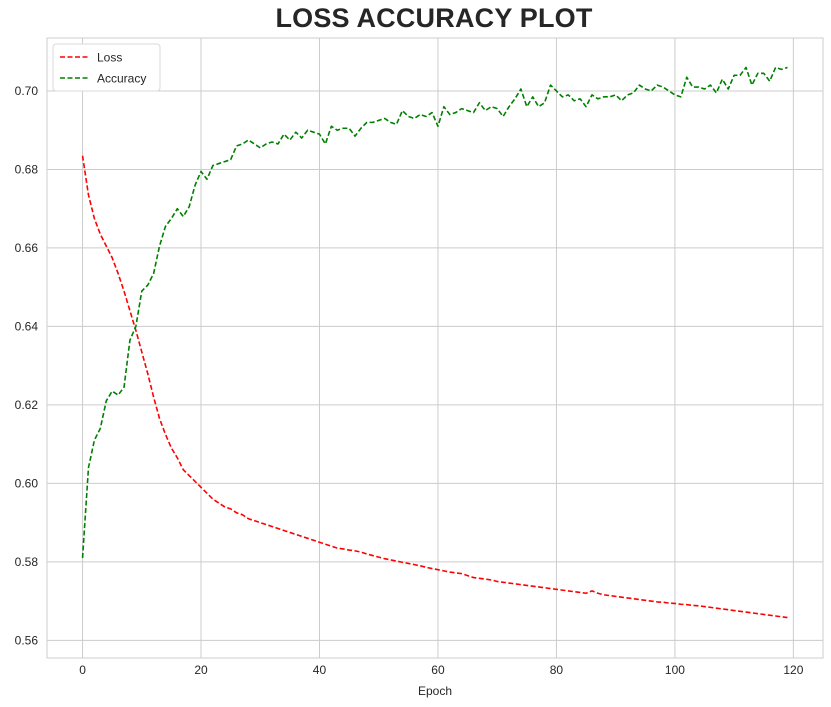 This screenshot has width=831, height=707. What do you see at coordinates (27, 562) in the screenshot?
I see `y-tick-label: 0.58` at bounding box center [27, 562].